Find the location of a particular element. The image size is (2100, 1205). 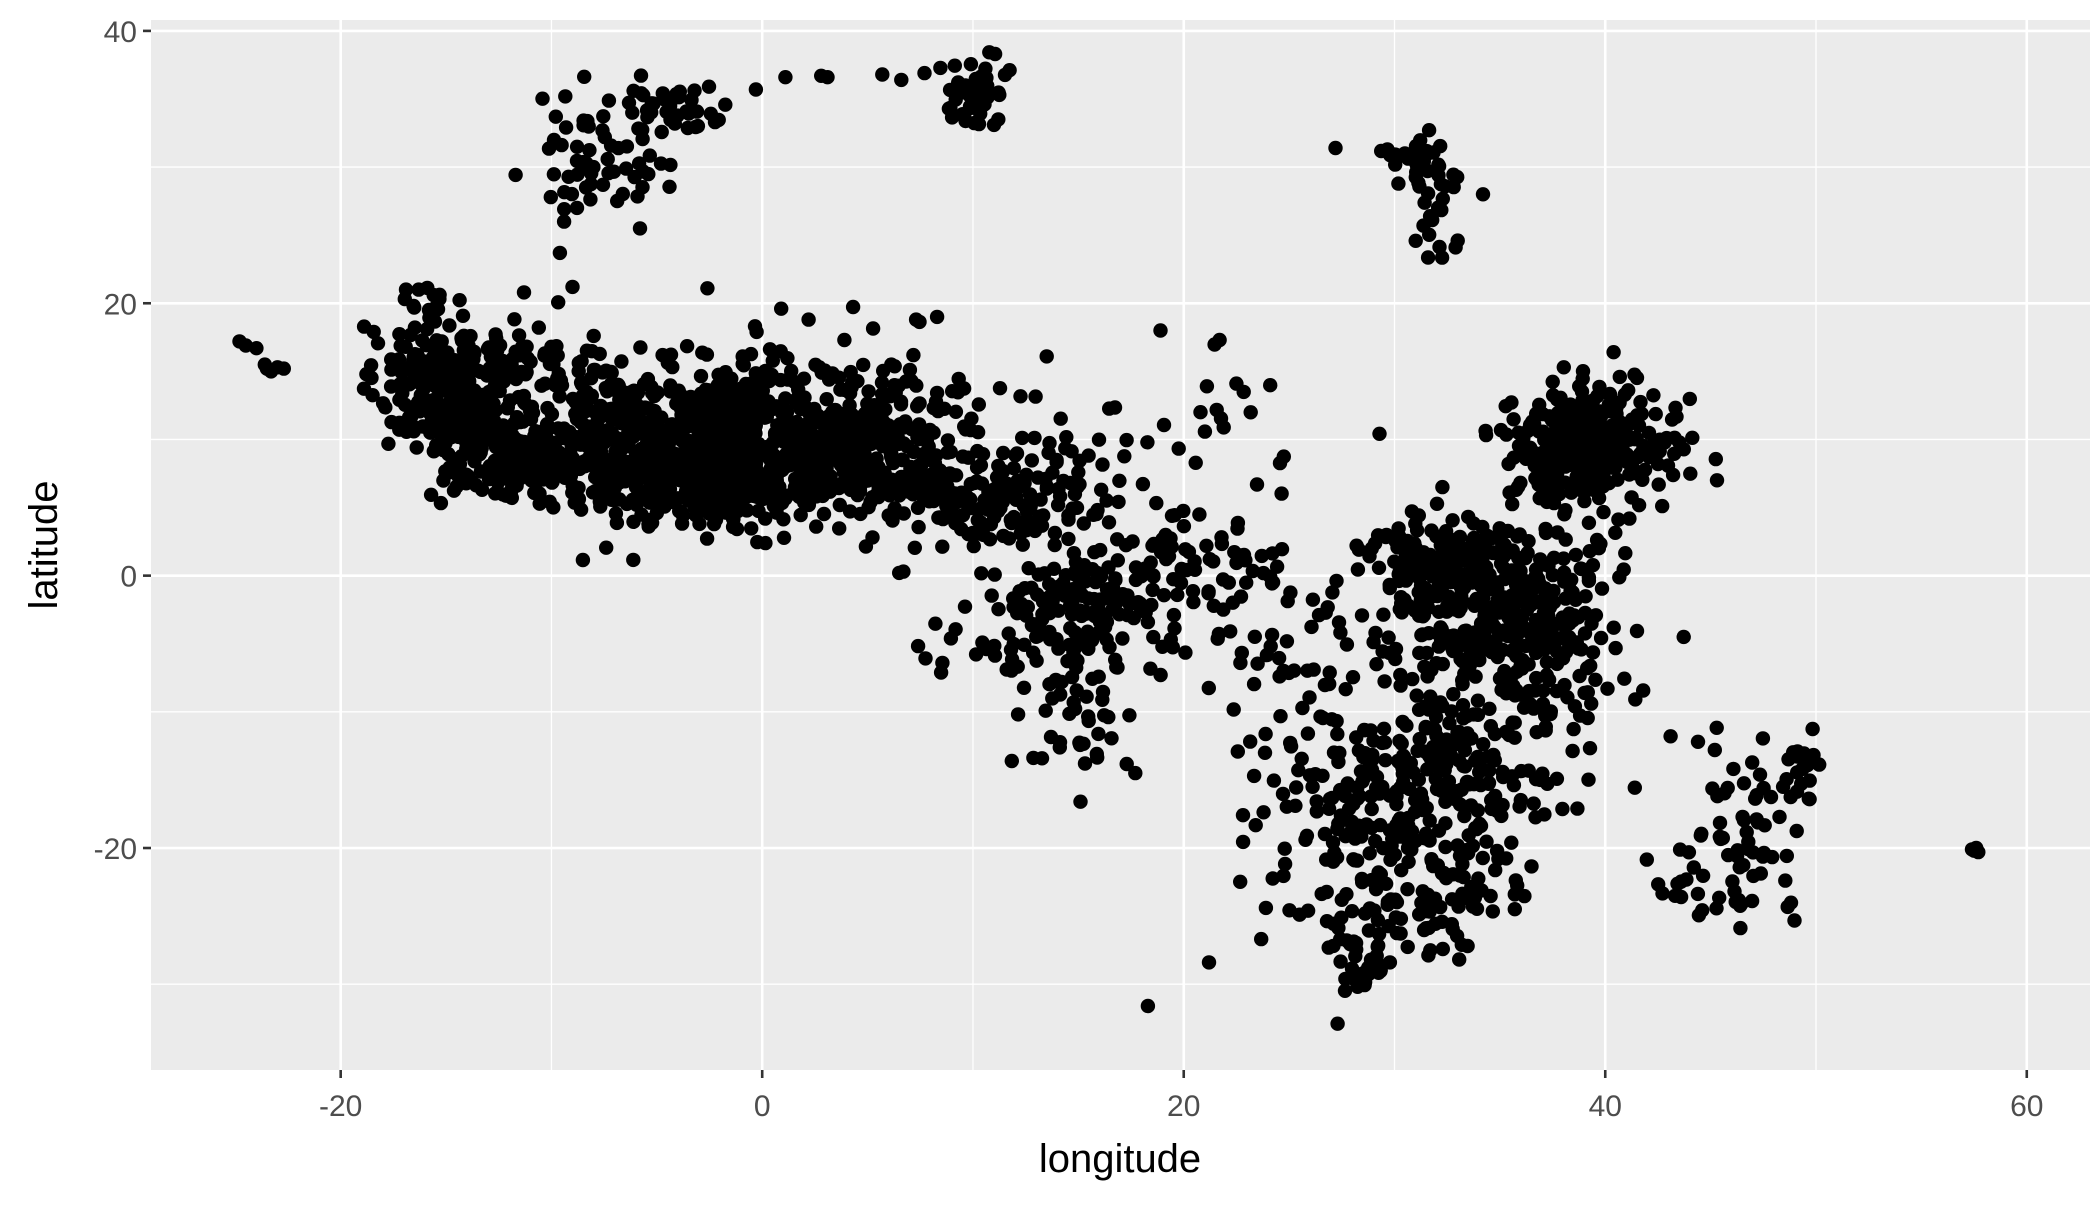

x-axis: -20 0 20 40 60 is located at coordinates (1181, 1096).